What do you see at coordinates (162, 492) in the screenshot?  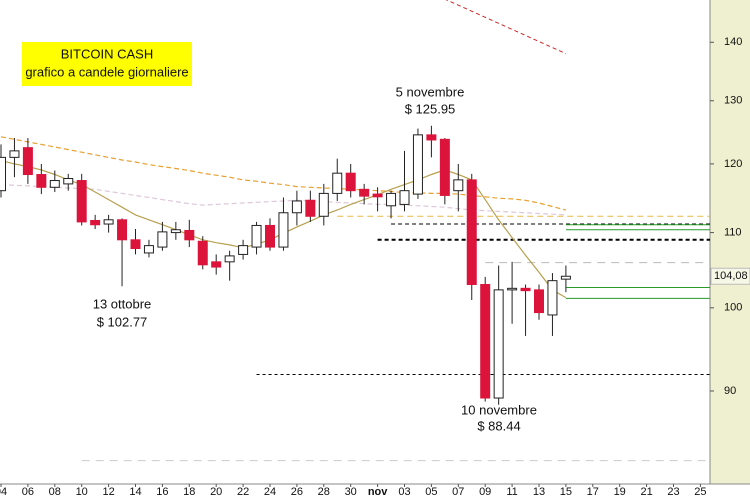 I see `x-tick-label: 16` at bounding box center [162, 492].